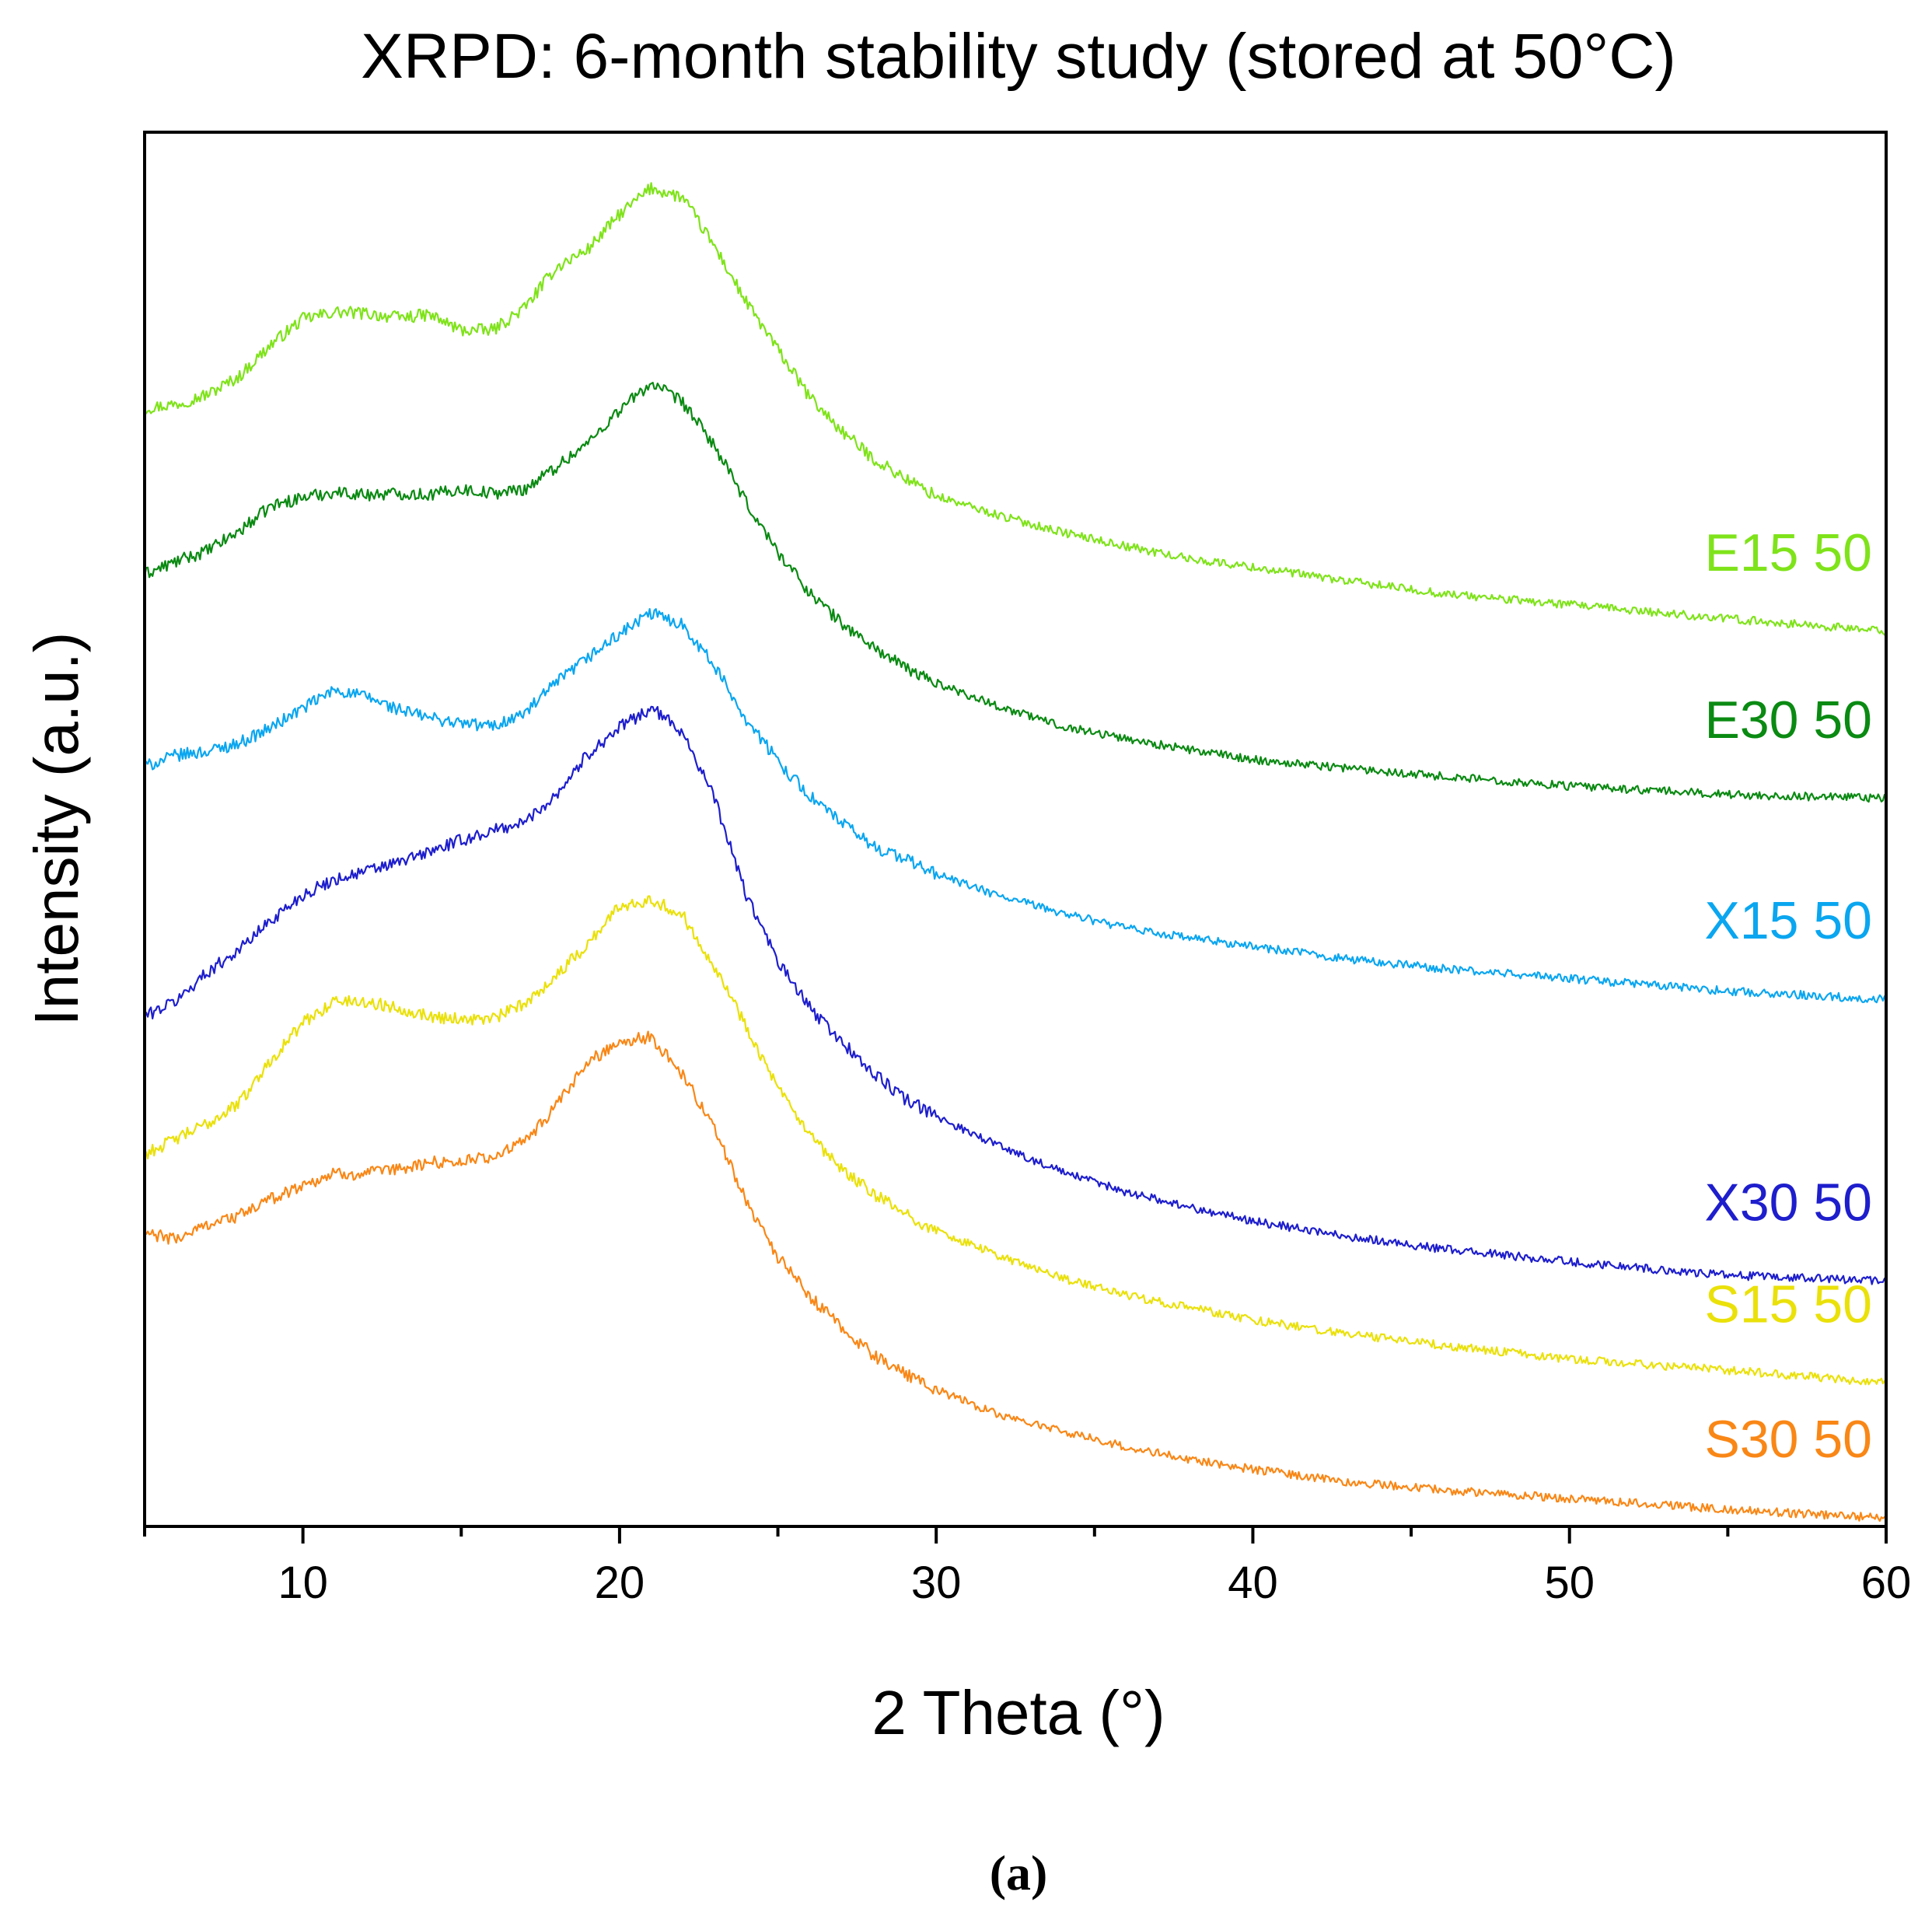  I want to click on x-tick-label-40: 40, so click(1253, 1583).